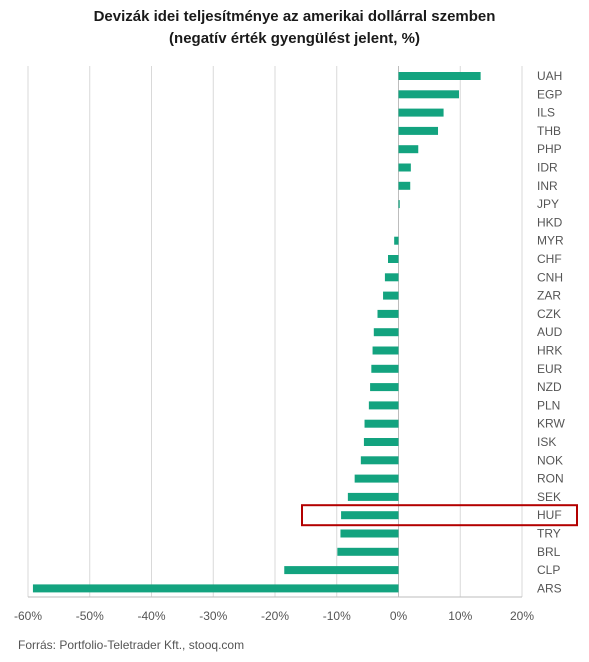  Describe the element at coordinates (549, 387) in the screenshot. I see `category-label: NZD` at that location.